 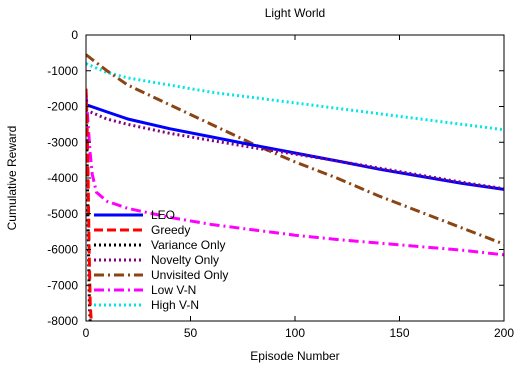 What do you see at coordinates (62, 107) in the screenshot?
I see `y-tick-label: -2000` at bounding box center [62, 107].